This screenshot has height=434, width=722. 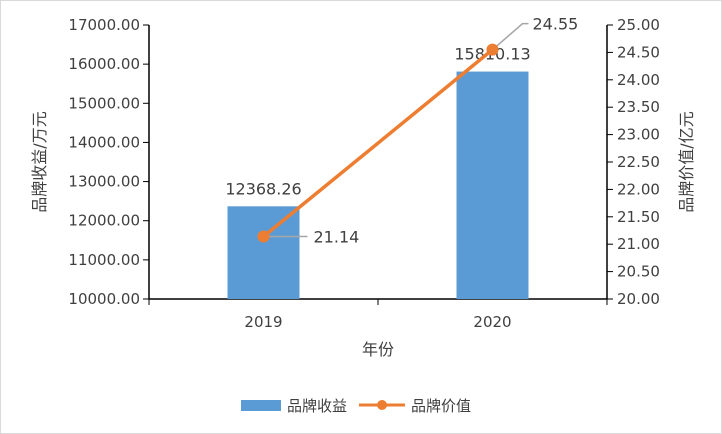 I want to click on left-tick-label: 15000.00, so click(x=104, y=103).